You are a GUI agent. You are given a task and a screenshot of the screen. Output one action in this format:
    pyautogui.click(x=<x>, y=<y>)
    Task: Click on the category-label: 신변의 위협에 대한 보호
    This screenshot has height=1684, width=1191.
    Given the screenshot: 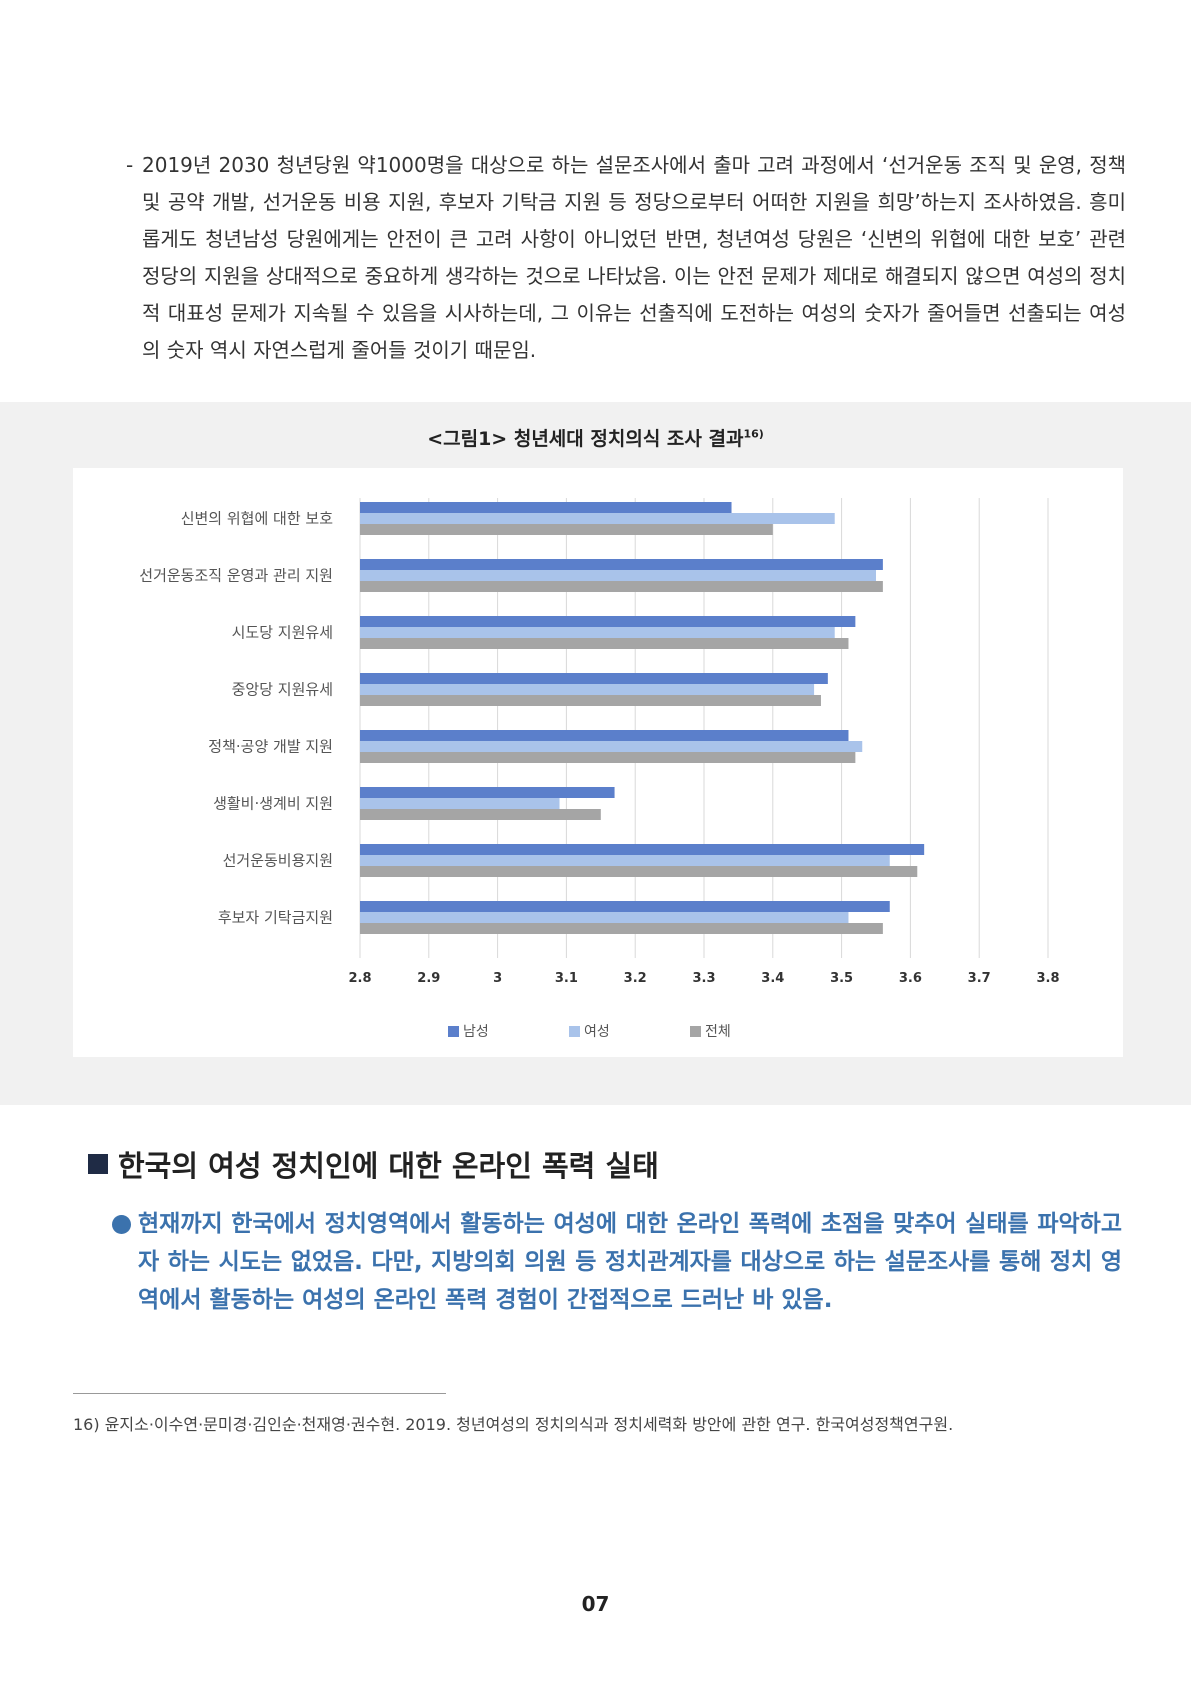 What is the action you would take?
    pyautogui.click(x=257, y=519)
    